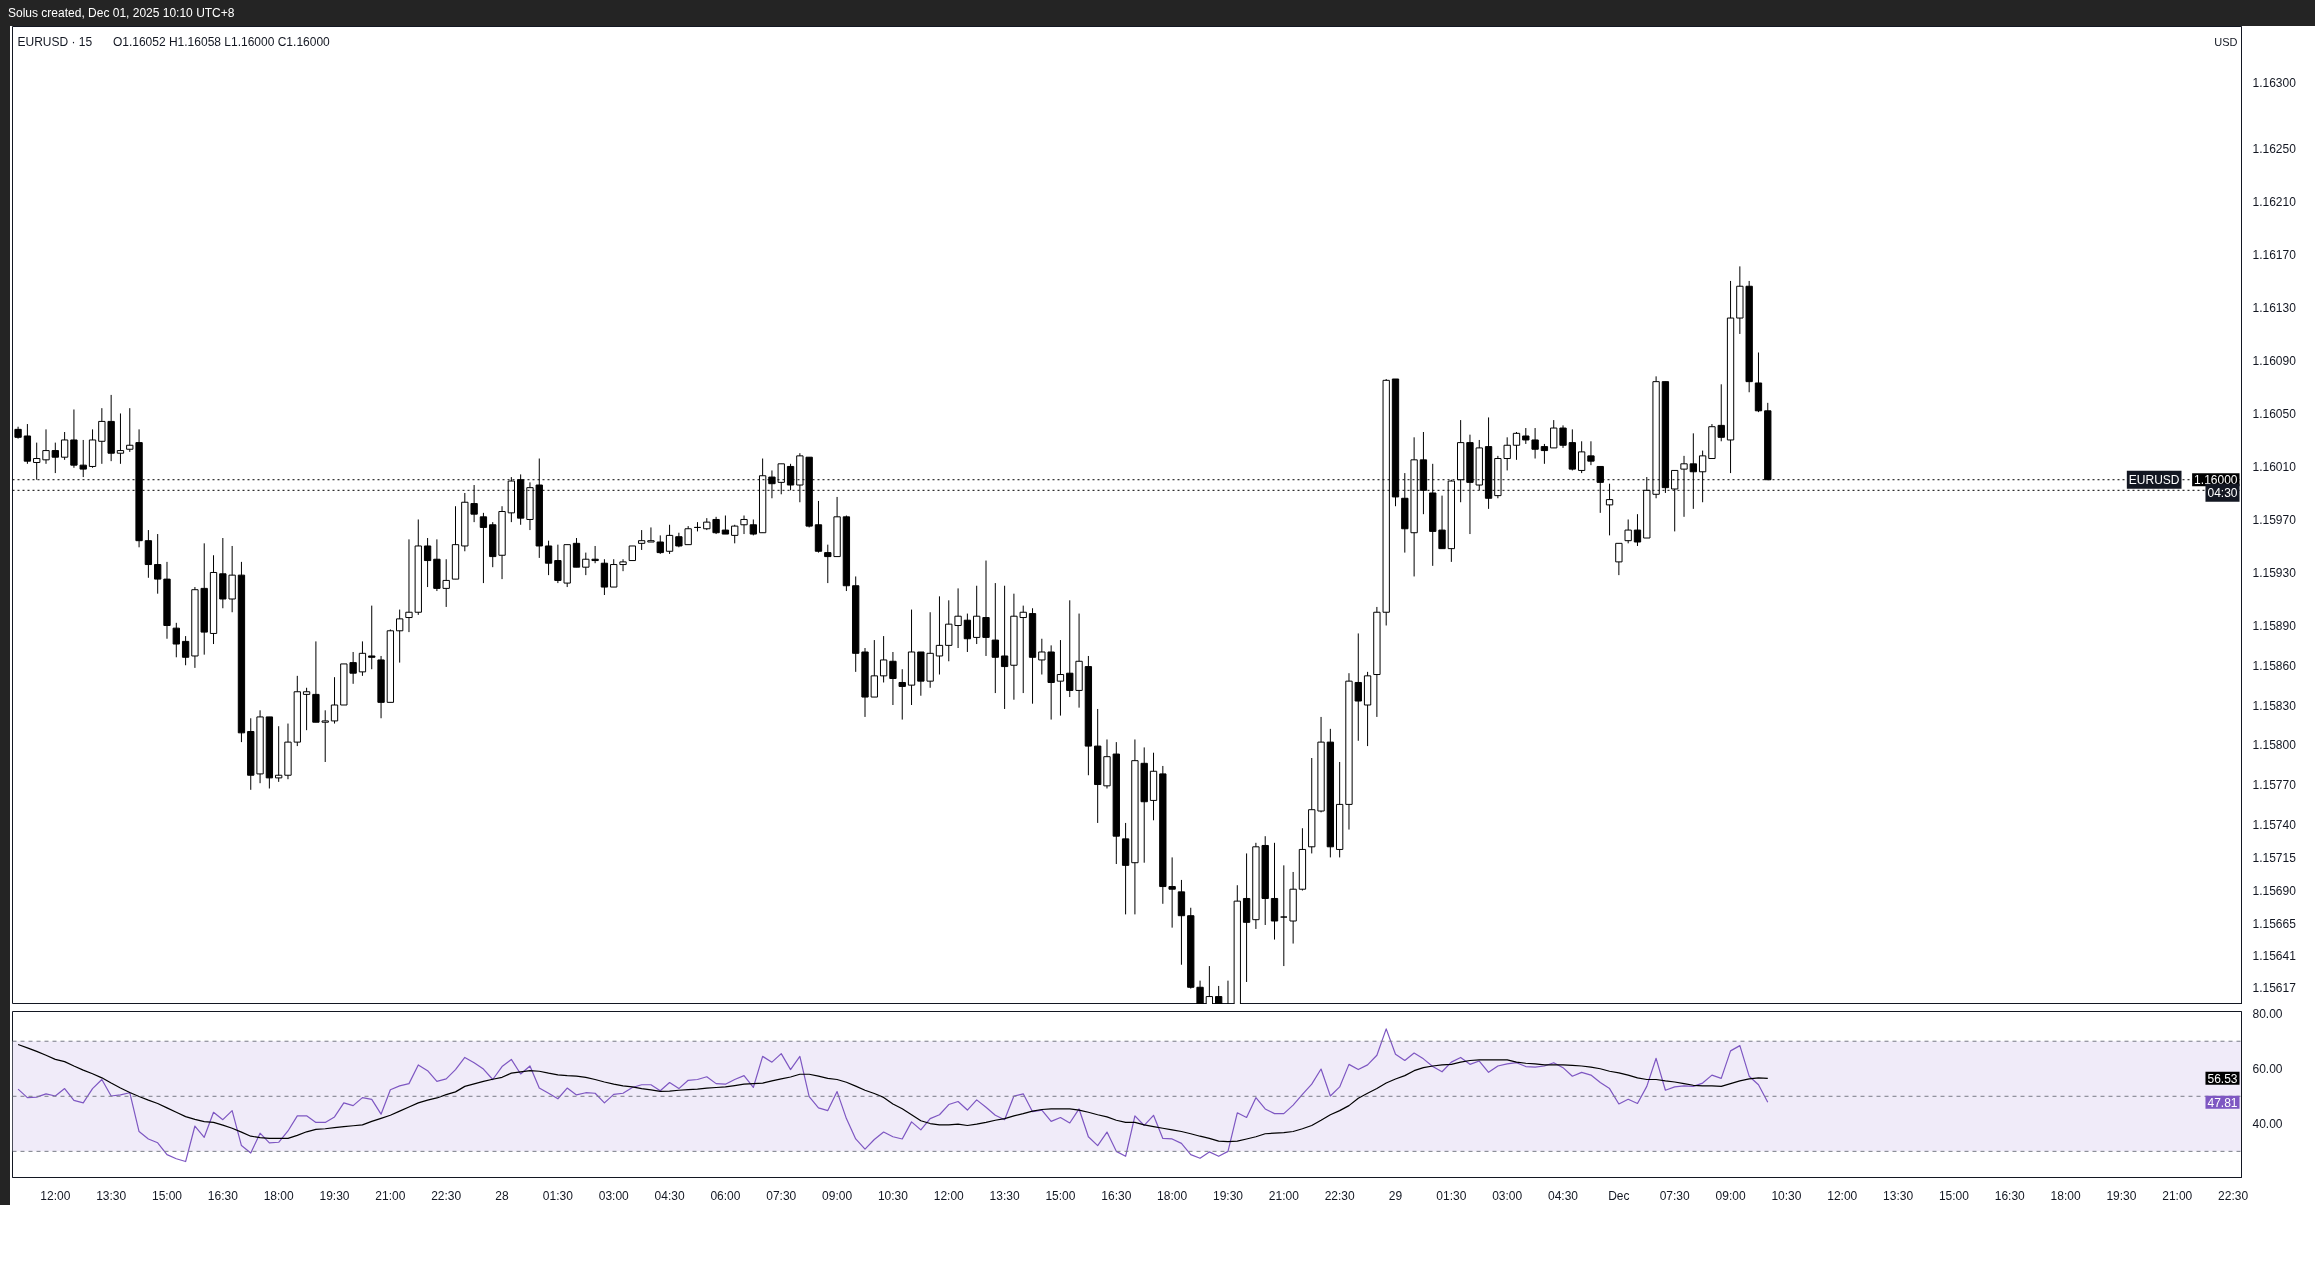  What do you see at coordinates (221, 41) in the screenshot?
I see `text: O1.16052 H1.16058 L1.16000 C1.16000` at bounding box center [221, 41].